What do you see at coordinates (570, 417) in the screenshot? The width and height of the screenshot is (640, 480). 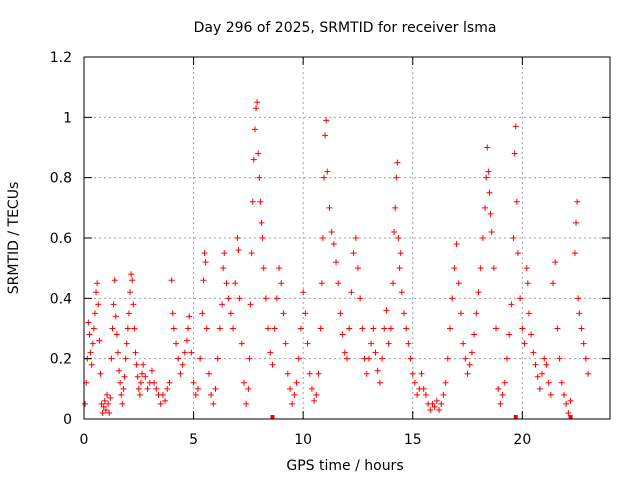 I see `data-point-marker` at bounding box center [570, 417].